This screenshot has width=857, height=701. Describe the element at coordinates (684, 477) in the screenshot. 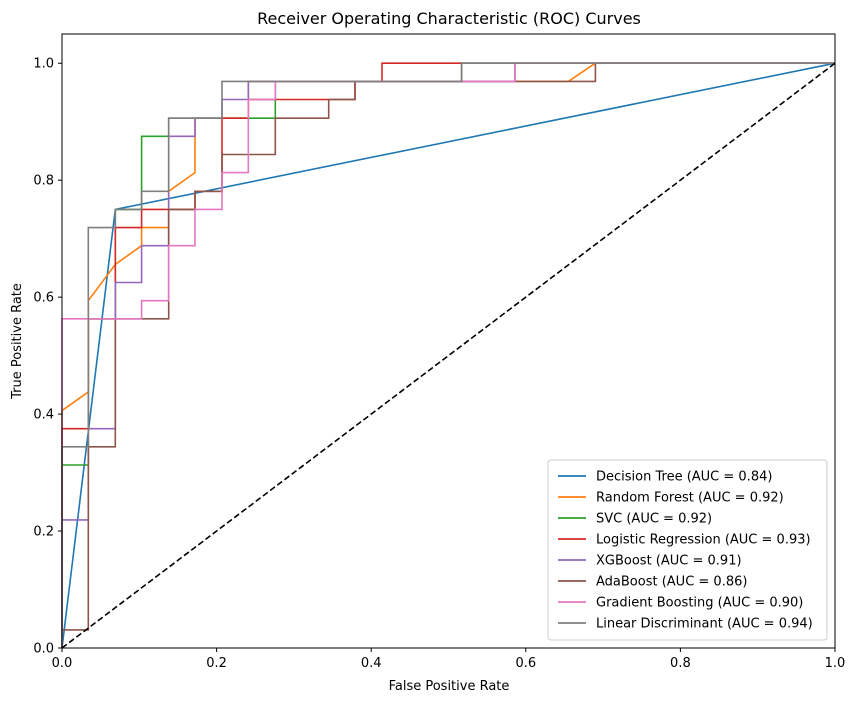

I see `legend-label-1: Decision Tree (AUC = 0.84)` at that location.